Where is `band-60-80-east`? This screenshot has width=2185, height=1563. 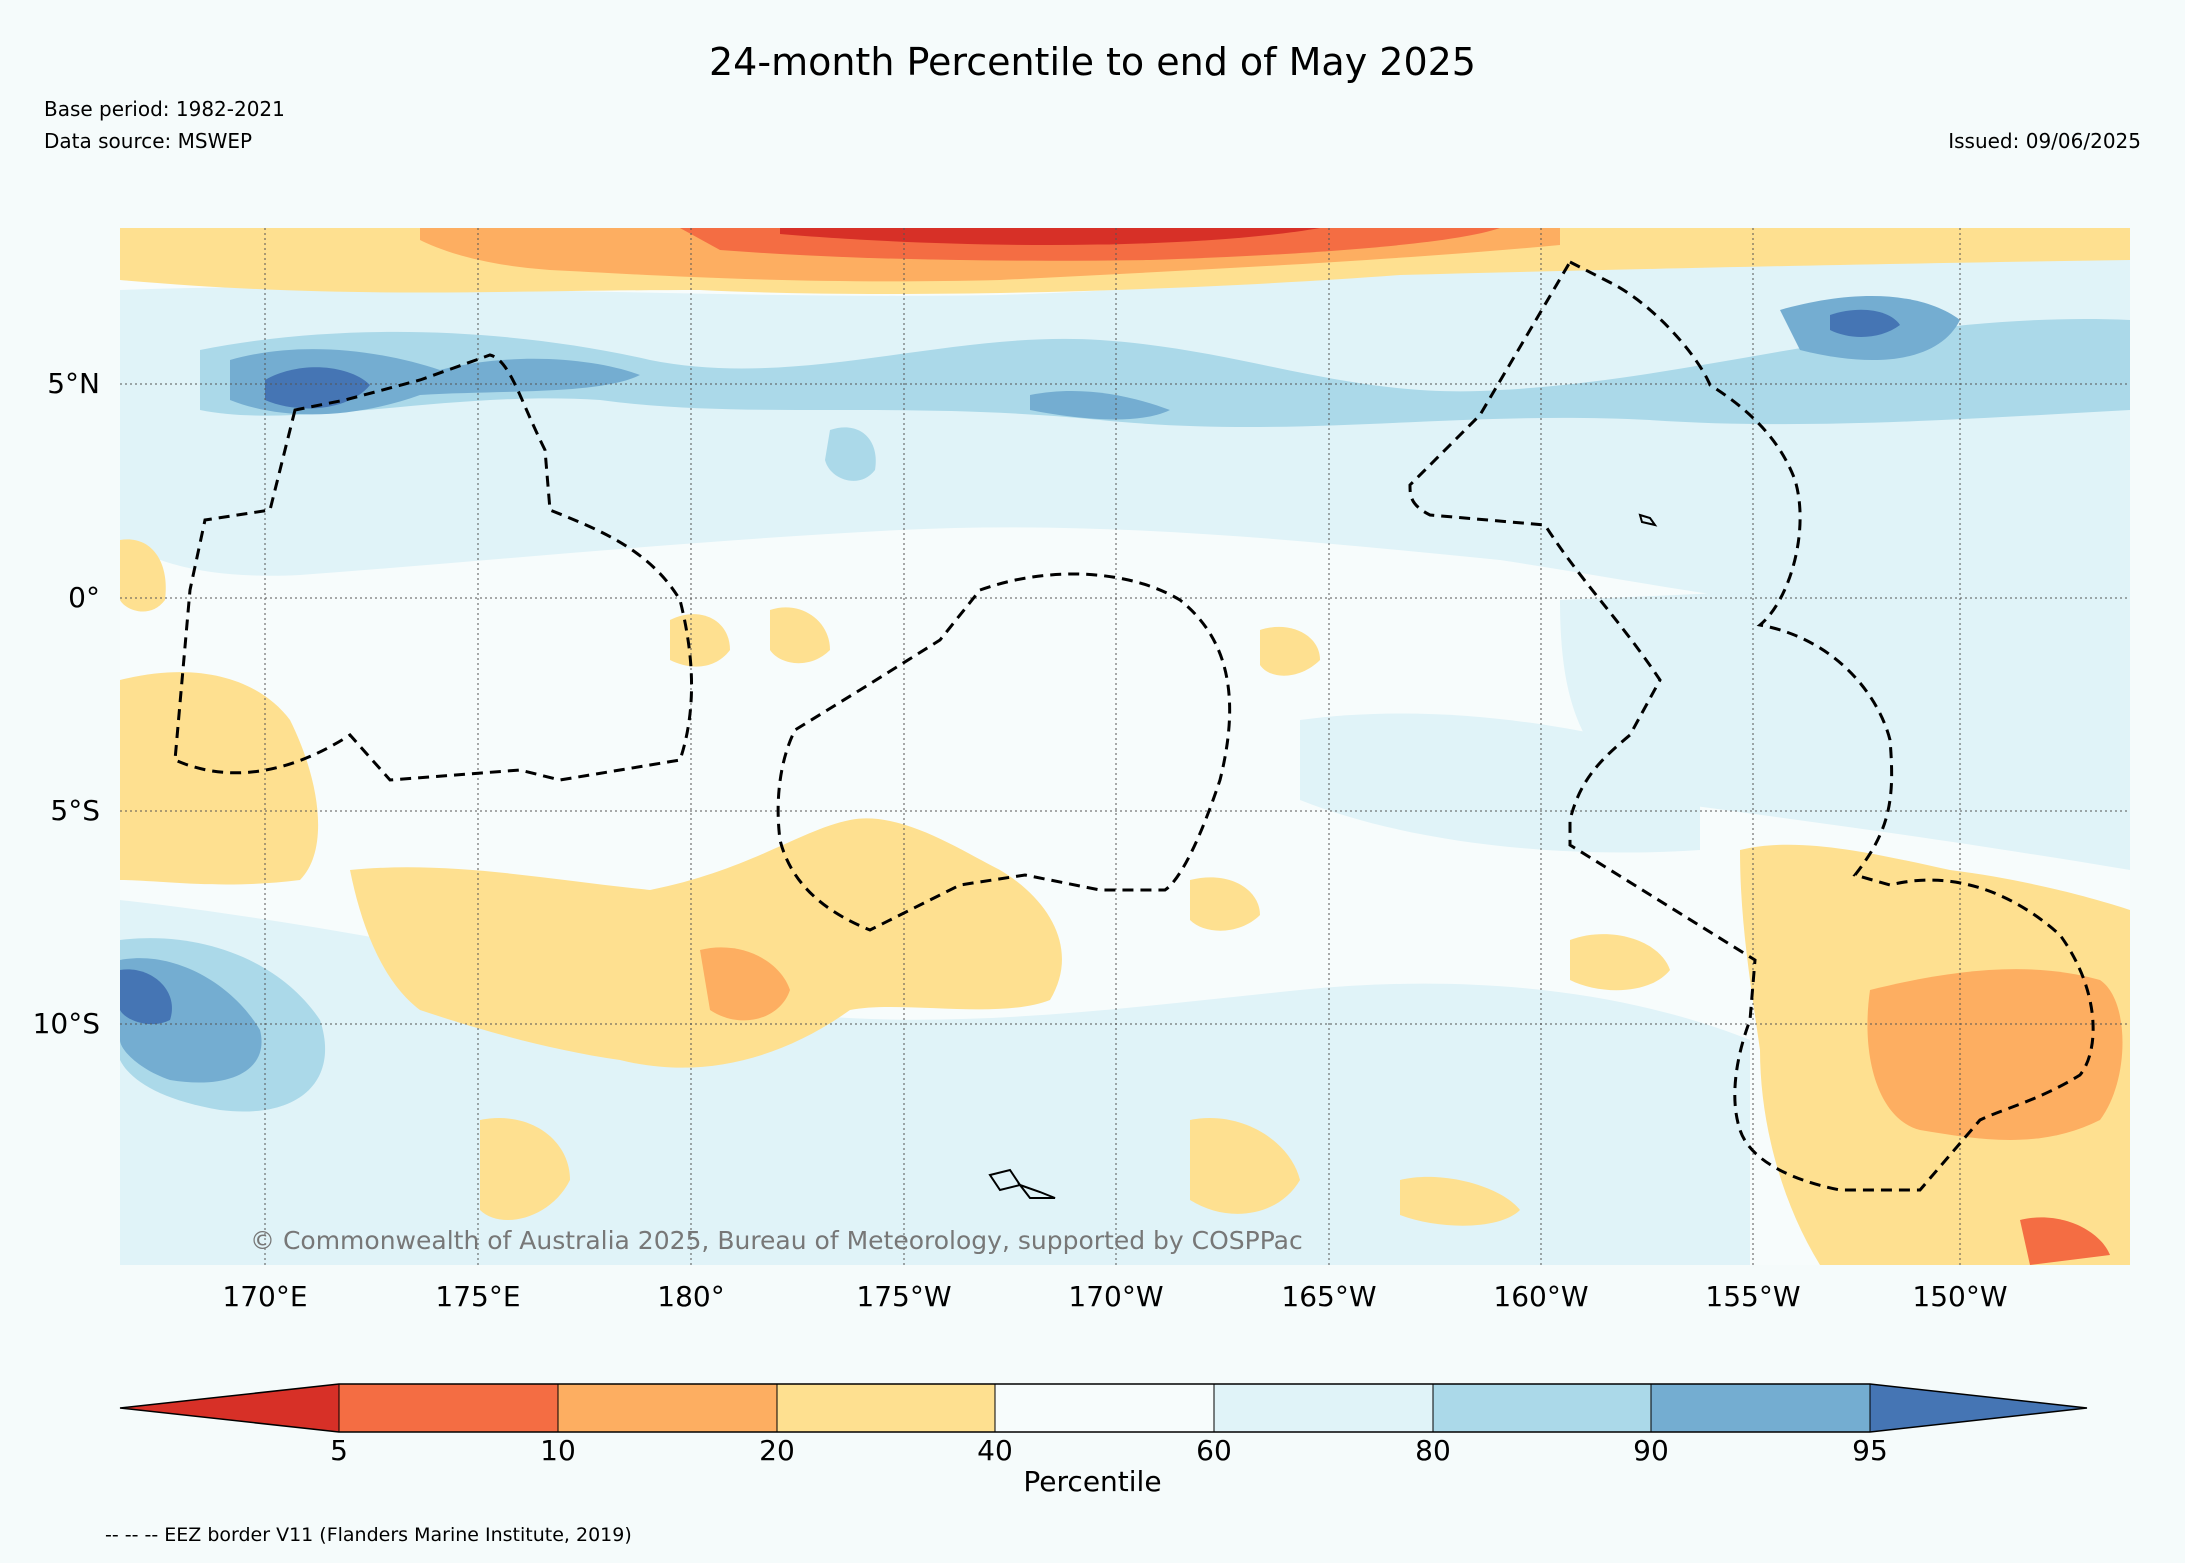 band-60-80-east is located at coordinates (1845, 715).